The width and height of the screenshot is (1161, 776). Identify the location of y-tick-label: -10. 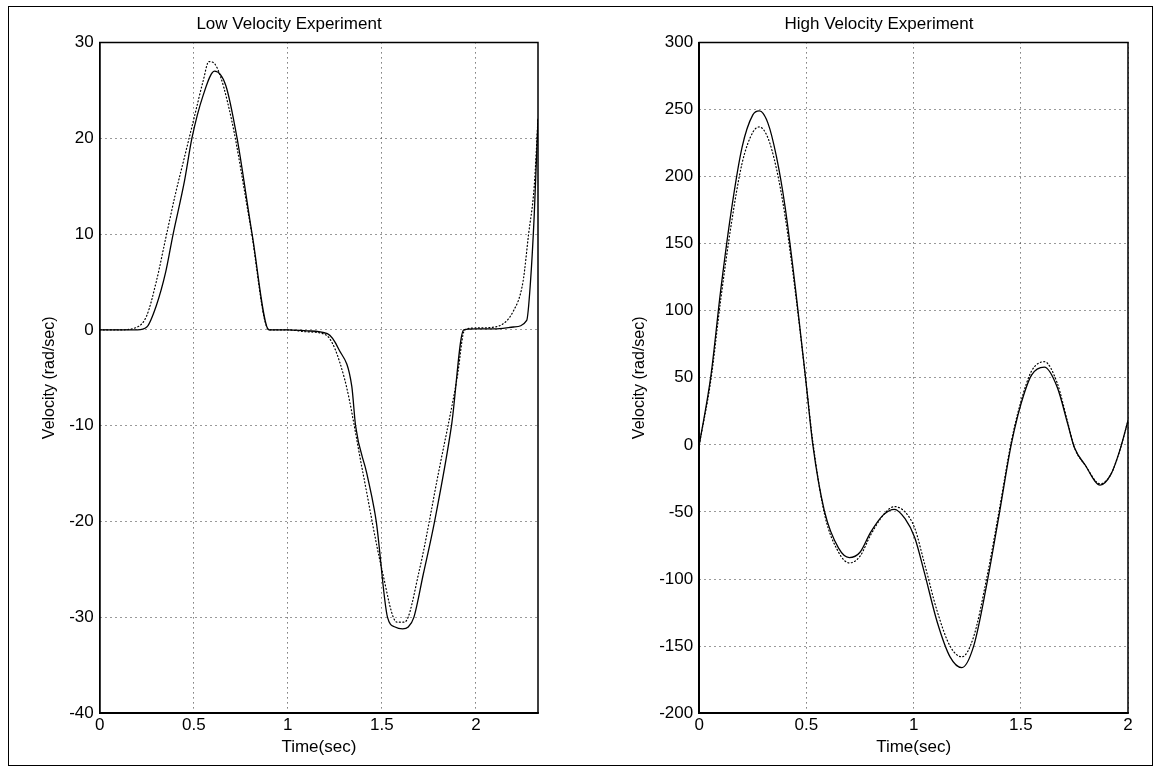
(81, 425).